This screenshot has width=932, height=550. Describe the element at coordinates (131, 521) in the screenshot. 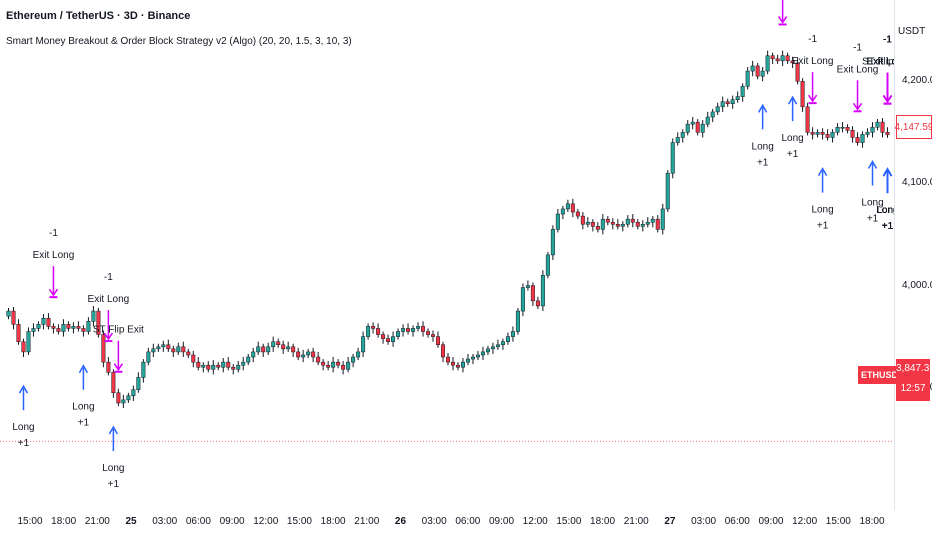

I see `time-tick-label: 25` at that location.